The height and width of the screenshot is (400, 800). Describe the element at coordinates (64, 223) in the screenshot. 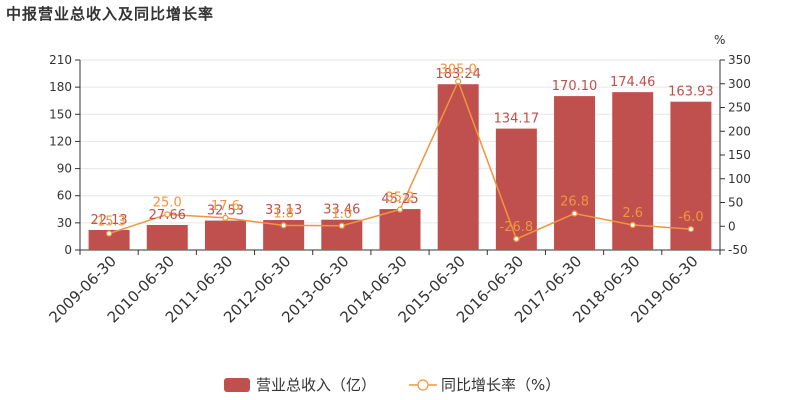

I see `y-left-tick-label: 30` at that location.